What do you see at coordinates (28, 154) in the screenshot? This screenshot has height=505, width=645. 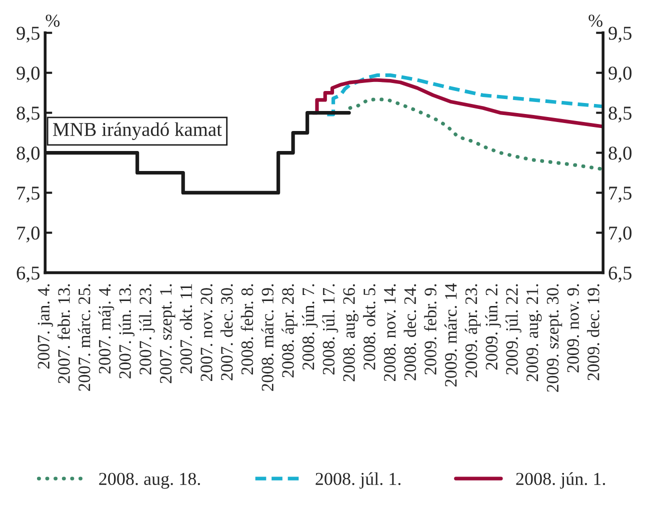 I see `y-tick-label: 8,0` at bounding box center [28, 154].